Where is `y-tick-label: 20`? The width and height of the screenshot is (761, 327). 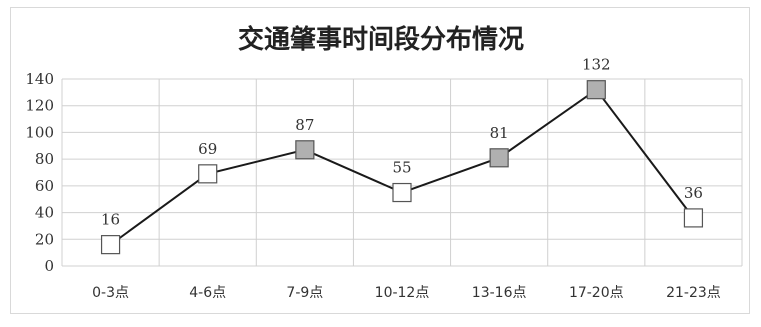
y-tick-label: 20 is located at coordinates (44, 239).